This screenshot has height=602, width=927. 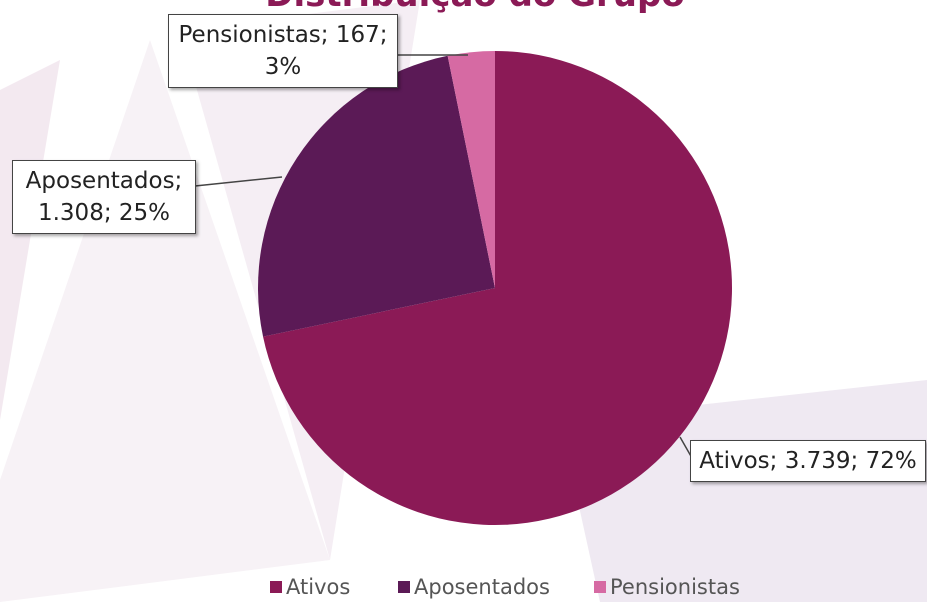 What do you see at coordinates (104, 197) in the screenshot?
I see `data-label: Aposentados; 1.308; 25%` at bounding box center [104, 197].